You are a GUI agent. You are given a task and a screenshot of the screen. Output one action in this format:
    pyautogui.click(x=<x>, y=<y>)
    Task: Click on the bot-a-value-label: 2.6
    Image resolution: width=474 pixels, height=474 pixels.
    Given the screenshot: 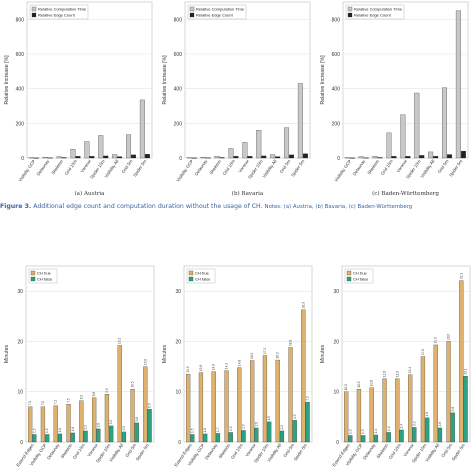 What is the action you would take?
    pyautogui.click(x=98, y=425)
    